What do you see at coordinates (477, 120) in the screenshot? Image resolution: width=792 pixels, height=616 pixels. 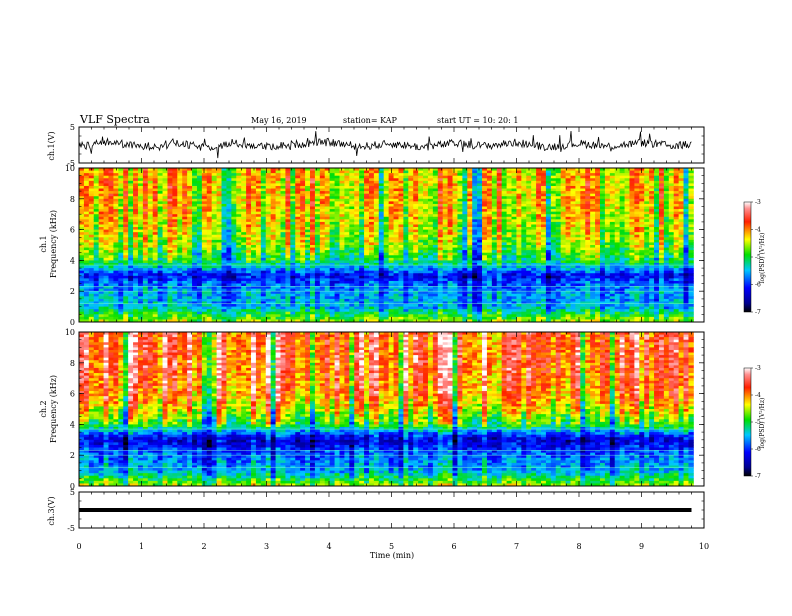 I see `start-time-label: start UT = 10: 20: 1` at bounding box center [477, 120].